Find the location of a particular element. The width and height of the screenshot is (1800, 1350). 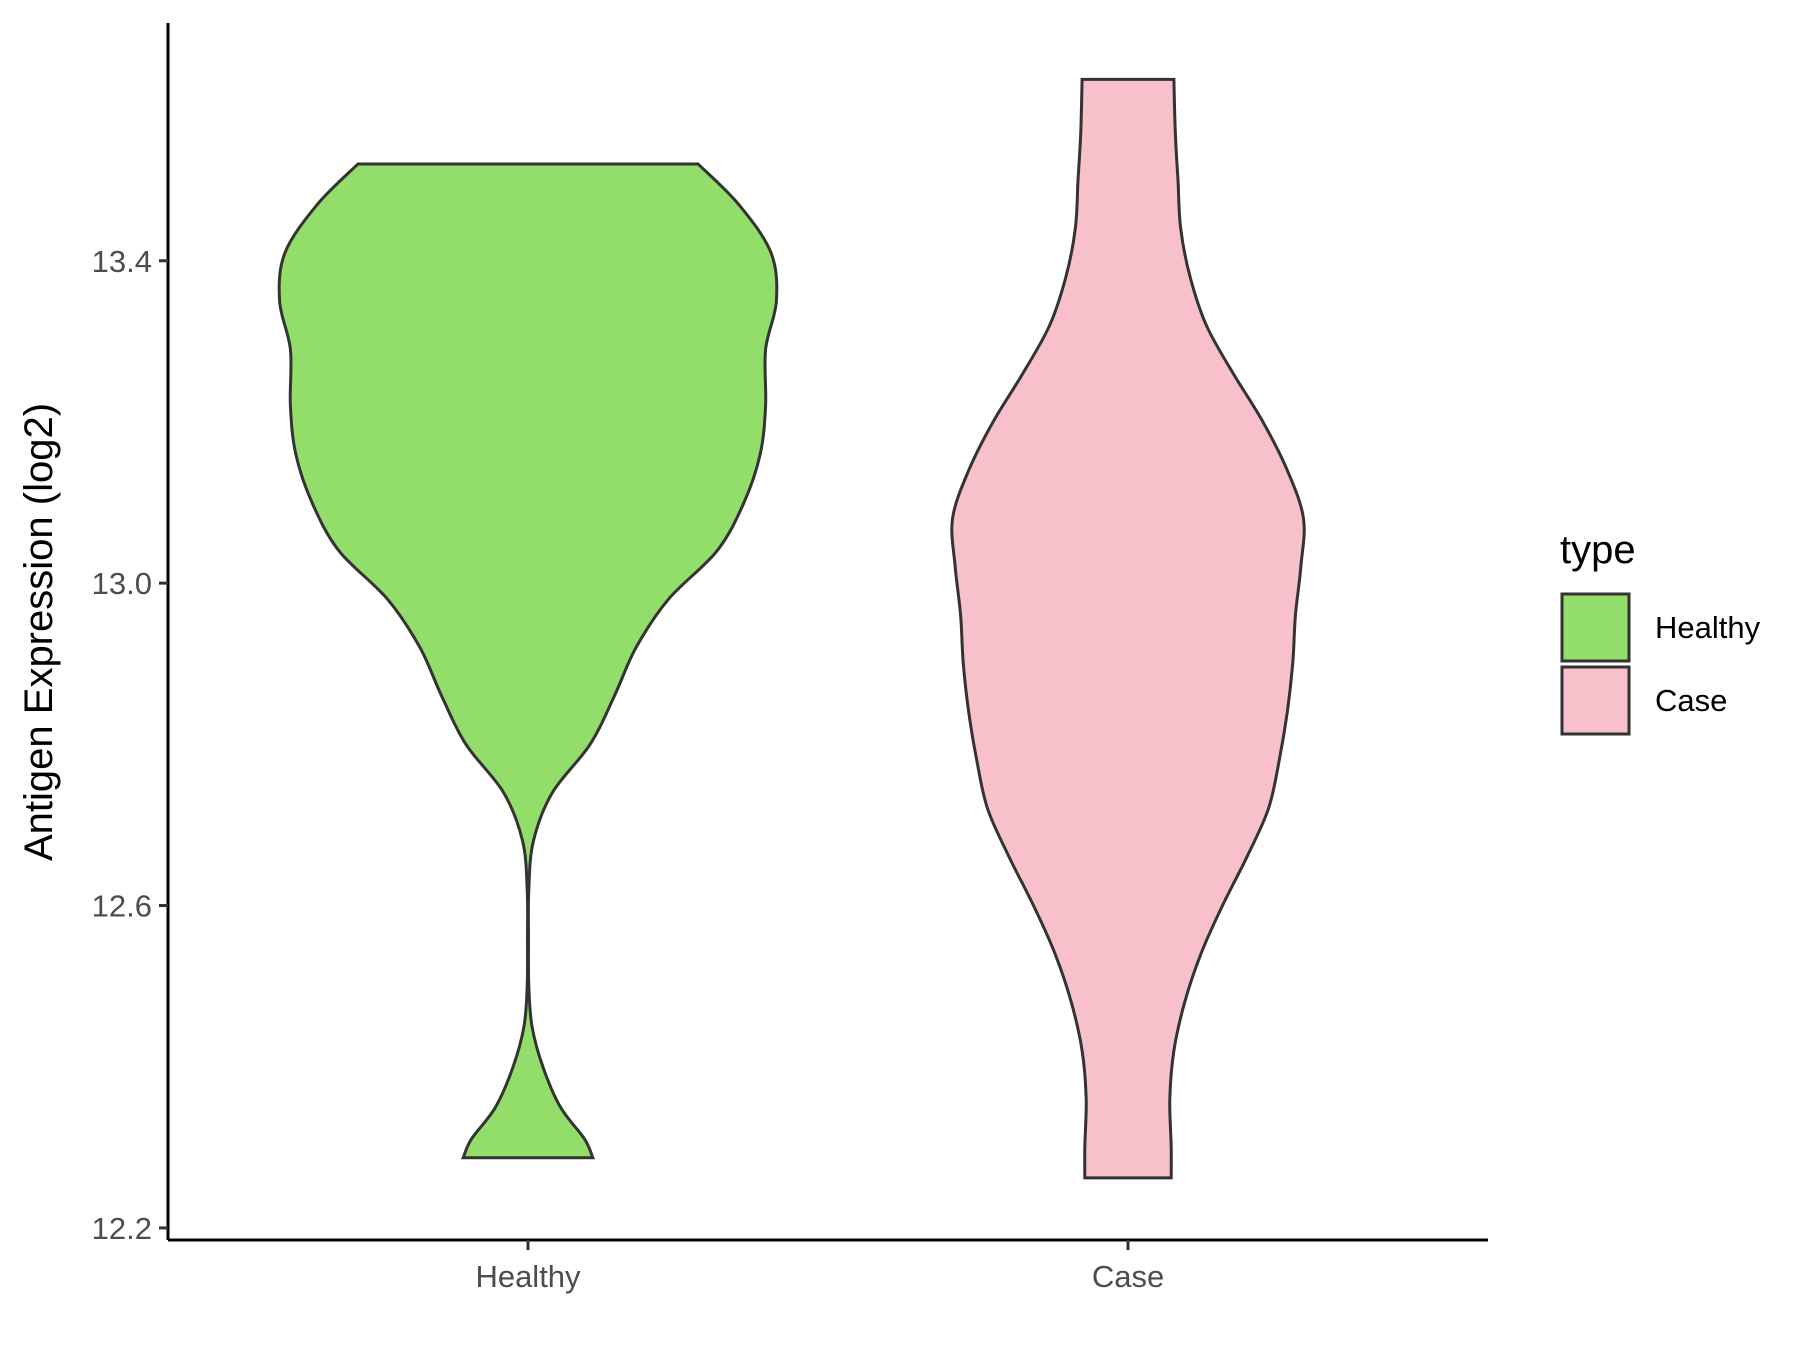

y-tick-label: 13.4 is located at coordinates (122, 261).